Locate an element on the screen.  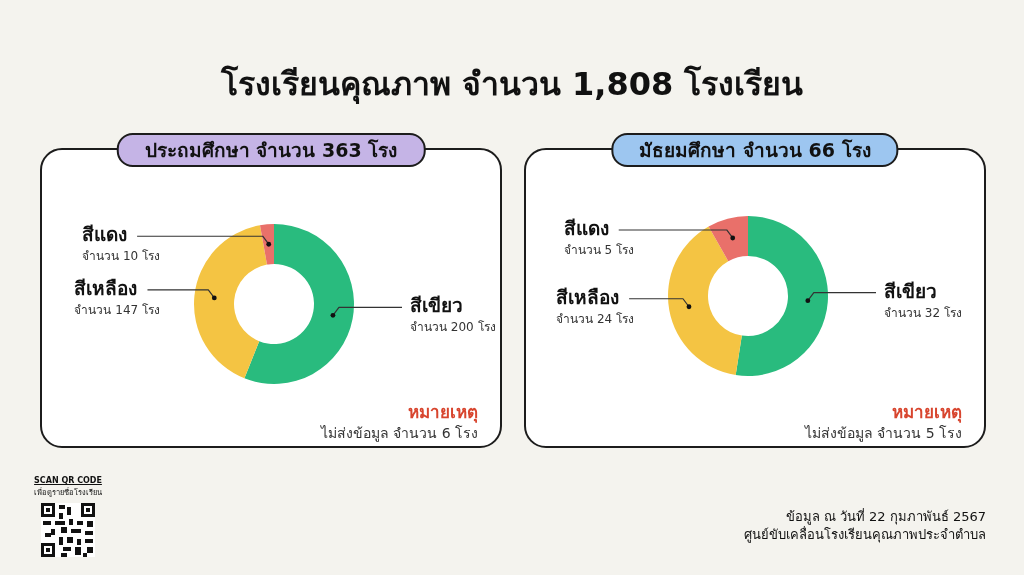
data-label: จำนวน 147 โรง is located at coordinates (117, 310).